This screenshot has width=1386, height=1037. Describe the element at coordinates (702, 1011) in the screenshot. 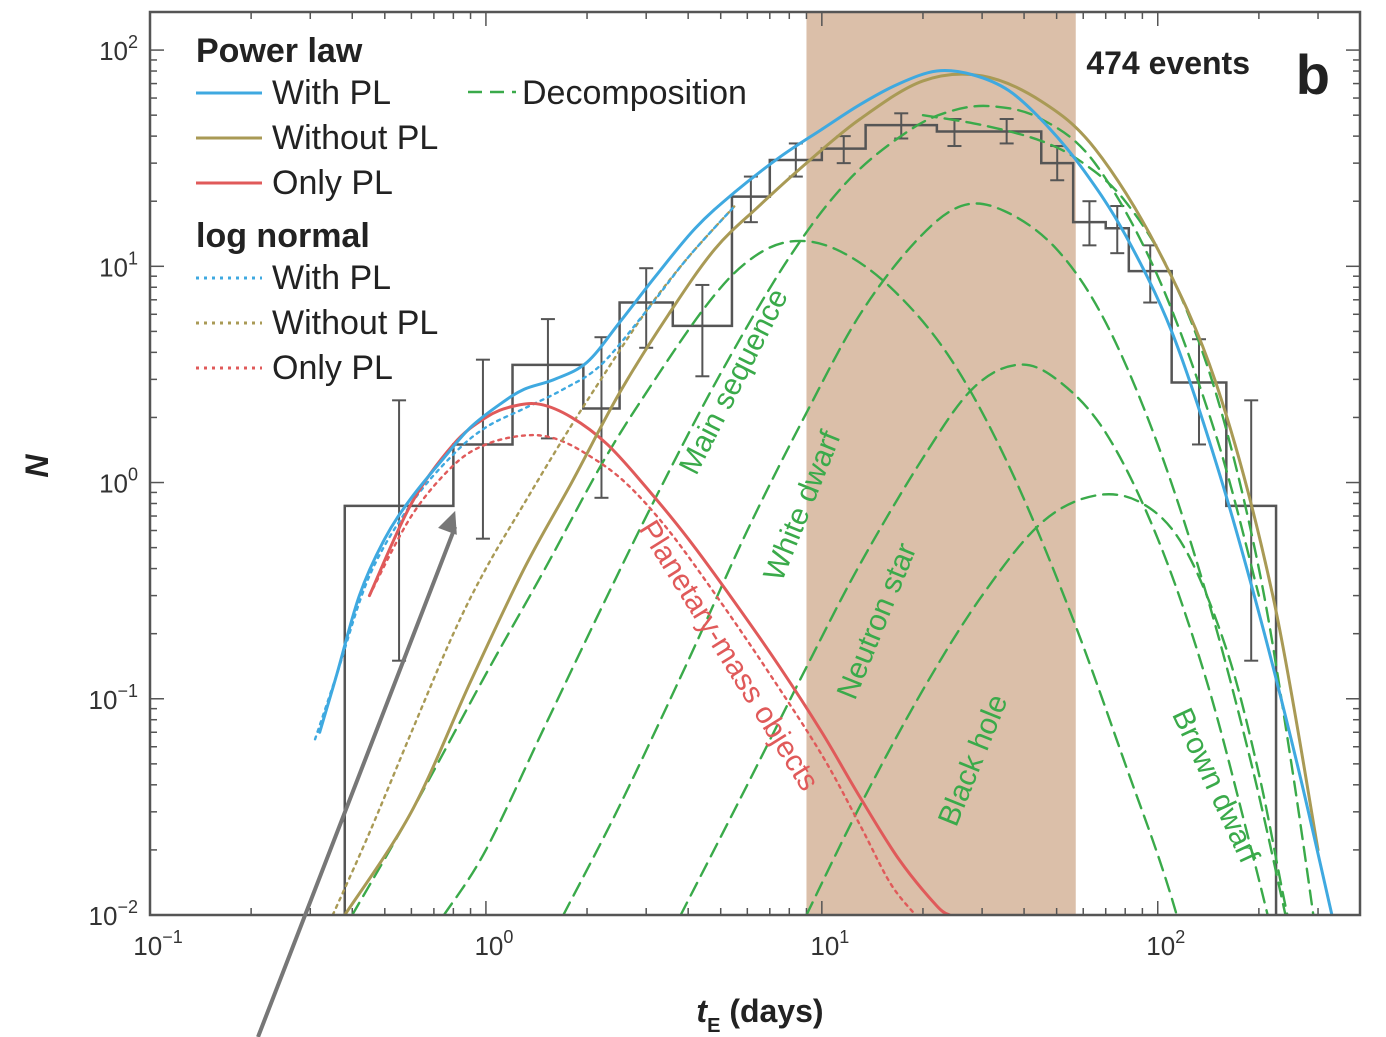

I see `x-axis-label-main: t` at that location.